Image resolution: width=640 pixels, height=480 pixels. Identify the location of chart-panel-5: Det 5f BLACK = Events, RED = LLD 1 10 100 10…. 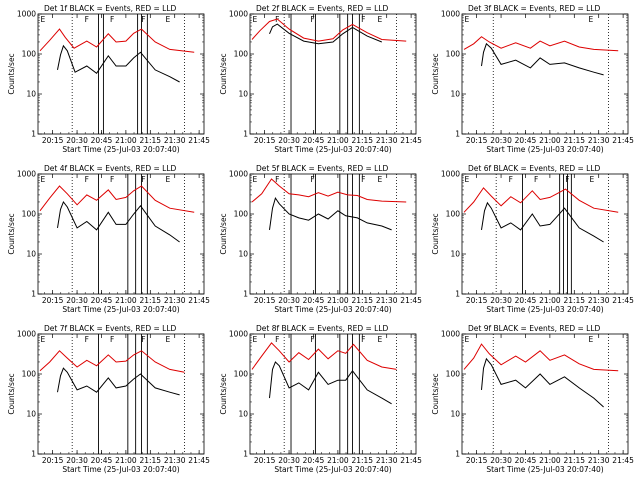
(320, 239).